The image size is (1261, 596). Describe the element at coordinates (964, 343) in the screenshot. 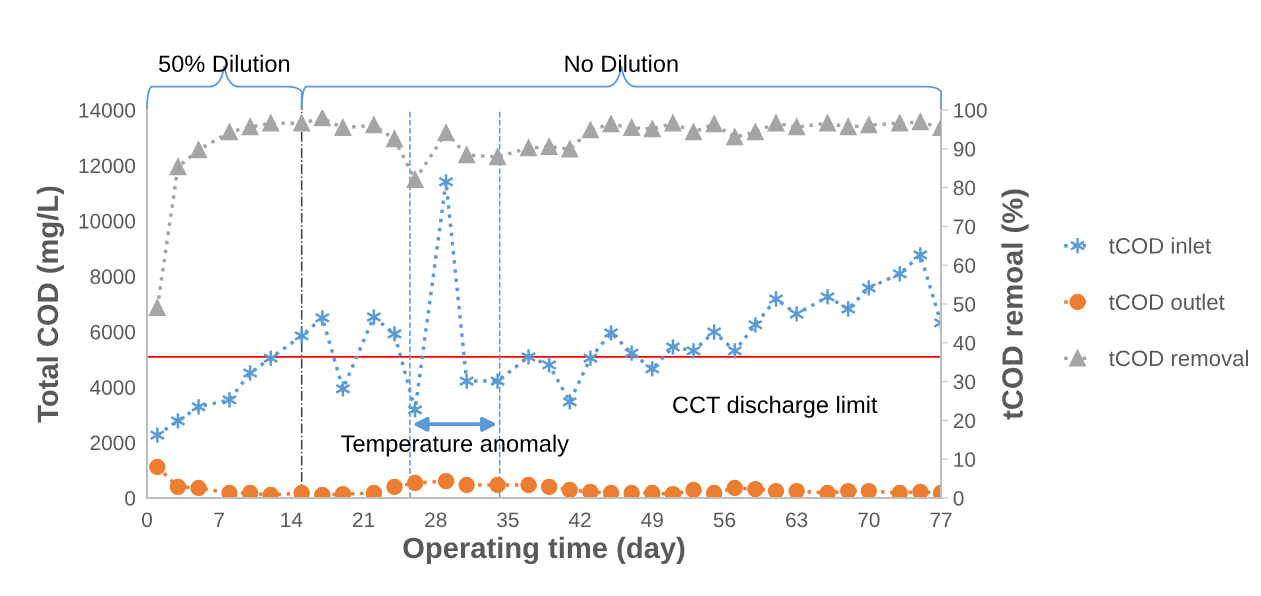

I see `y2-tick-label: 40` at that location.